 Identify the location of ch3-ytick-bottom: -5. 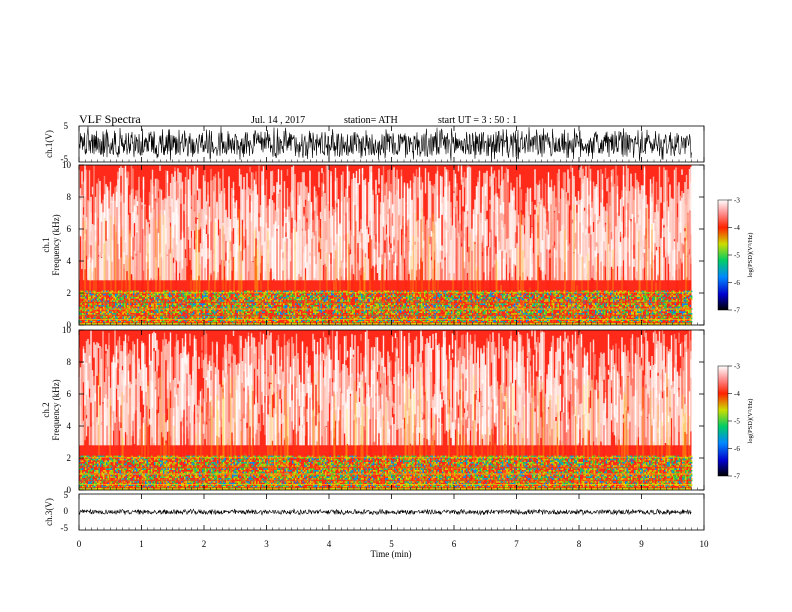
(65, 528).